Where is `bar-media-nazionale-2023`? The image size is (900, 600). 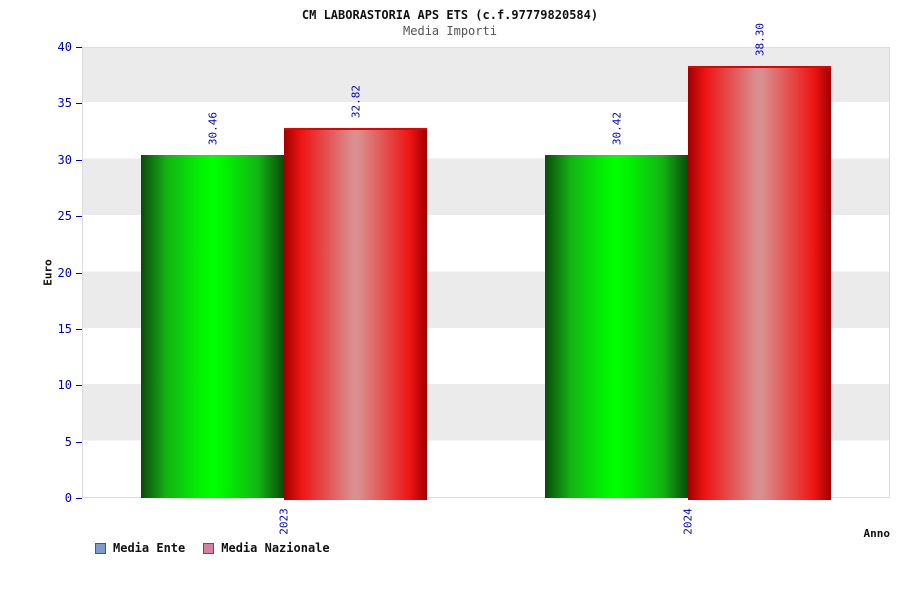 bar-media-nazionale-2023 is located at coordinates (355, 313).